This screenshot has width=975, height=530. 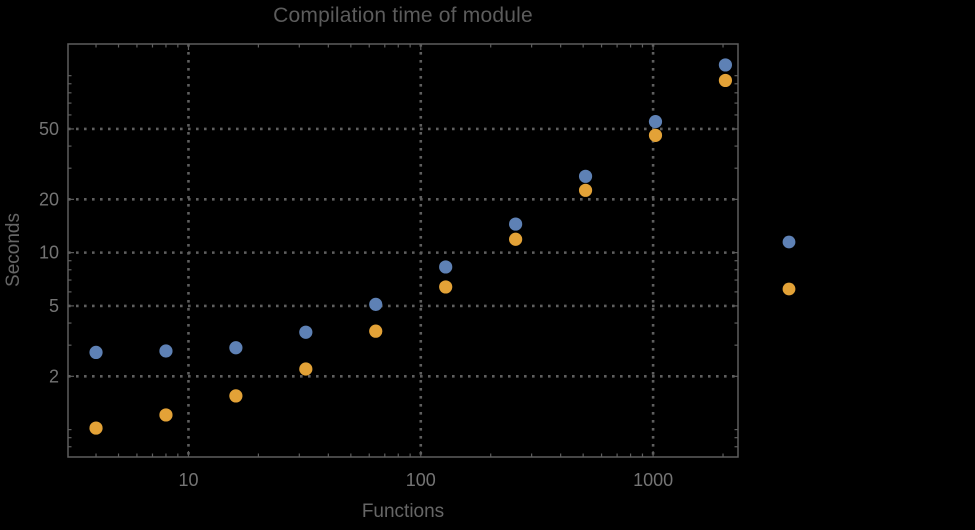 What do you see at coordinates (96, 352) in the screenshot?
I see `data-point-series-blue-x4` at bounding box center [96, 352].